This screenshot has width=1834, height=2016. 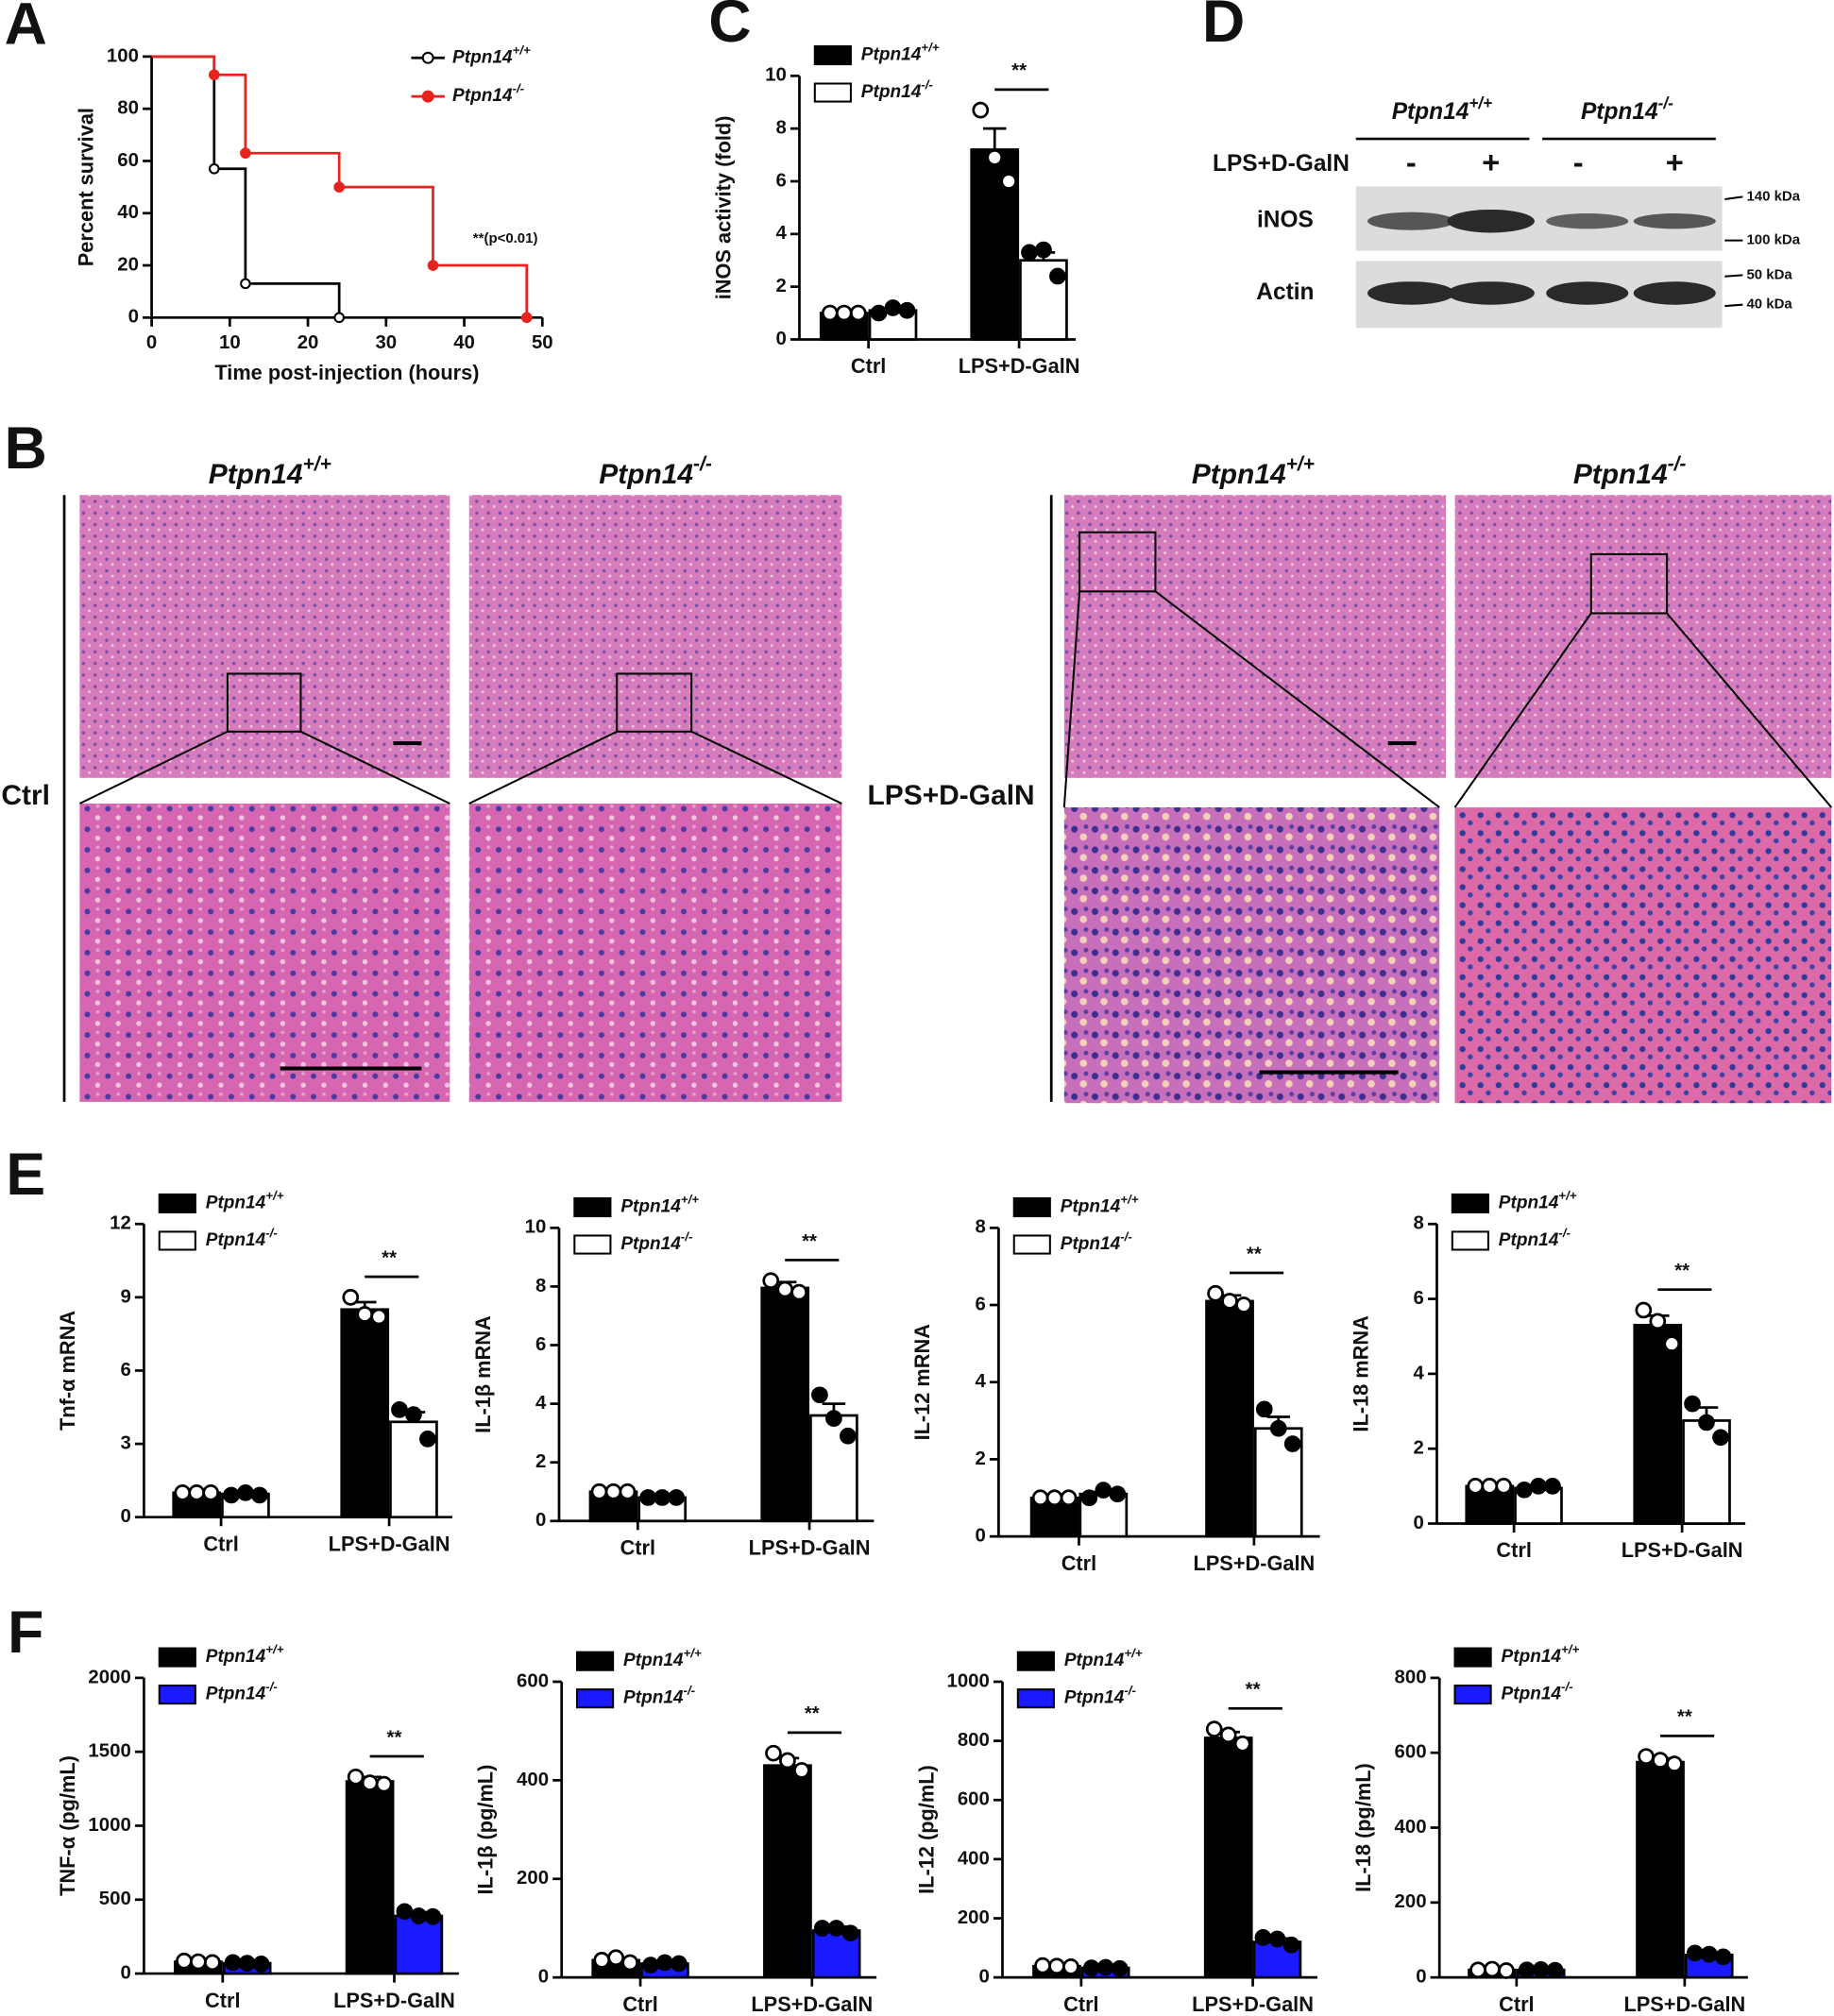 What do you see at coordinates (115, 1899) in the screenshot?
I see `y-tick-label: 500` at bounding box center [115, 1899].